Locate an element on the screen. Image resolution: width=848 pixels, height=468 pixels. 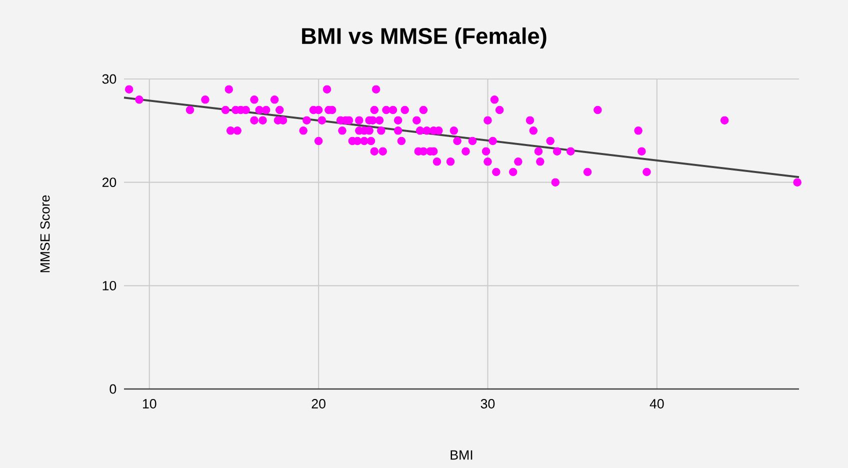
x-tick-label: 40 is located at coordinates (657, 403).